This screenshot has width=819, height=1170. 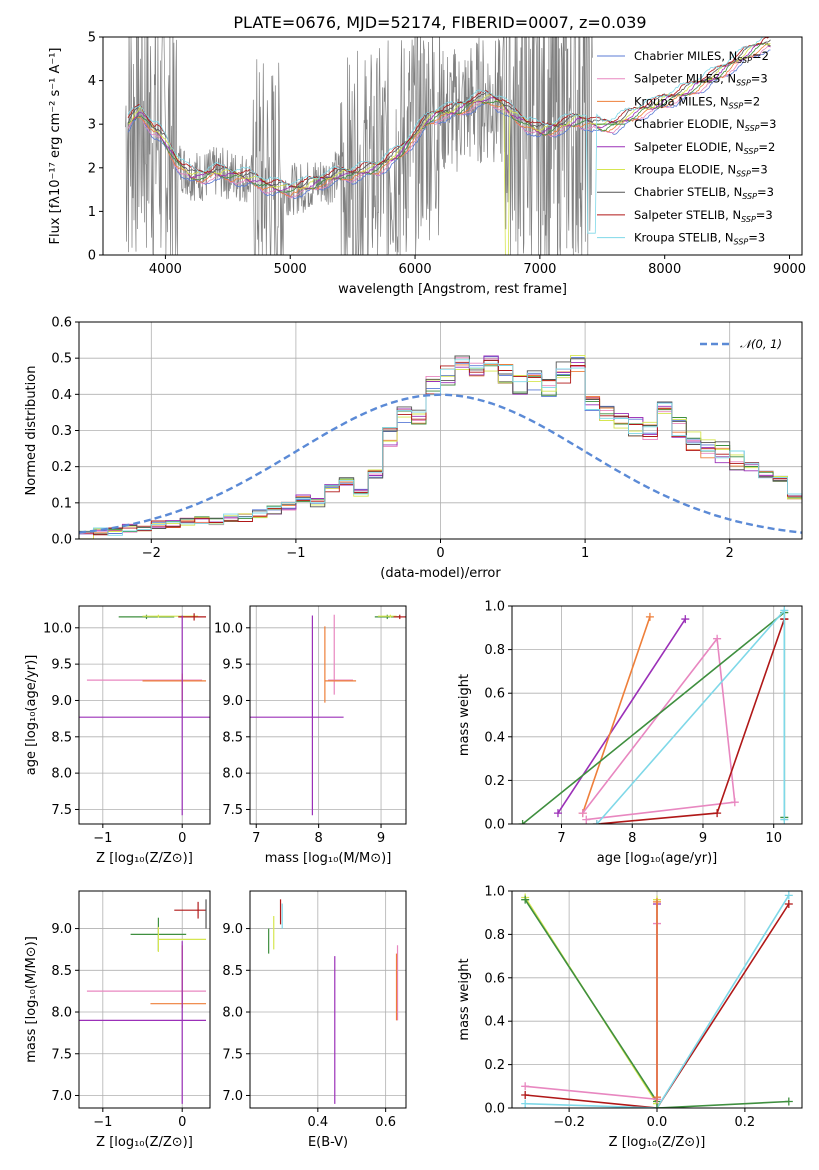 What do you see at coordinates (57, 628) in the screenshot?
I see `y-tick-label: 10.0` at bounding box center [57, 628].